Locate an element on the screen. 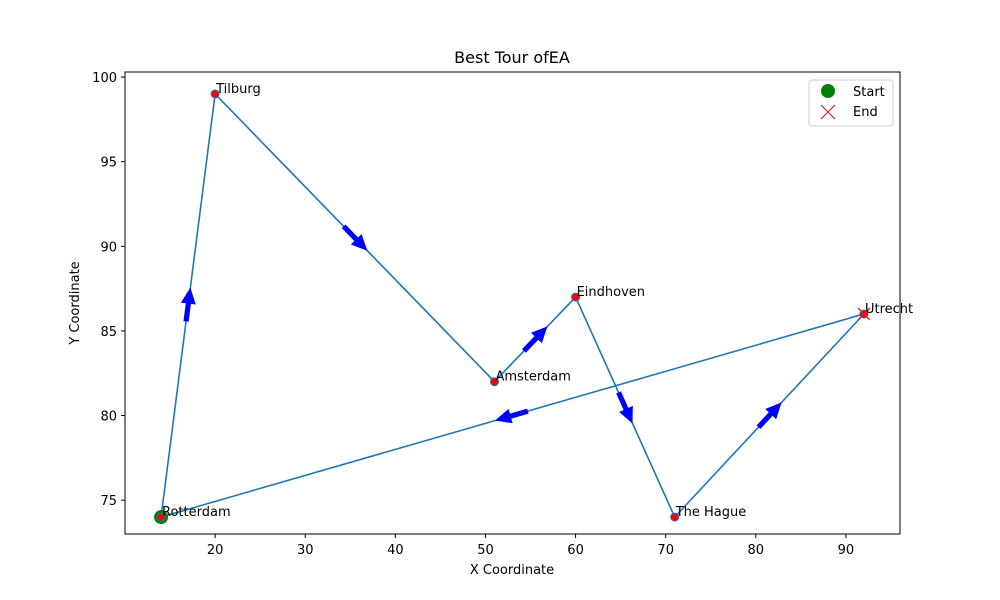  city-label-1: Rotterdam is located at coordinates (196, 512).